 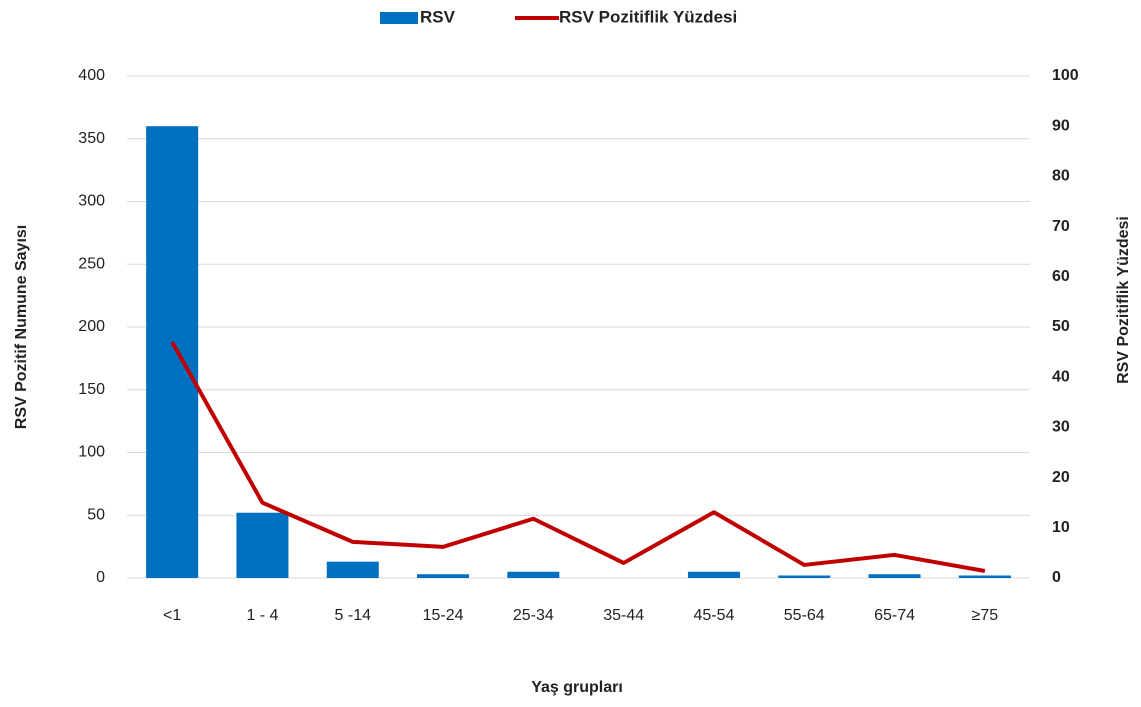 I want to click on y2-tick-label: 10, so click(x=1061, y=527).